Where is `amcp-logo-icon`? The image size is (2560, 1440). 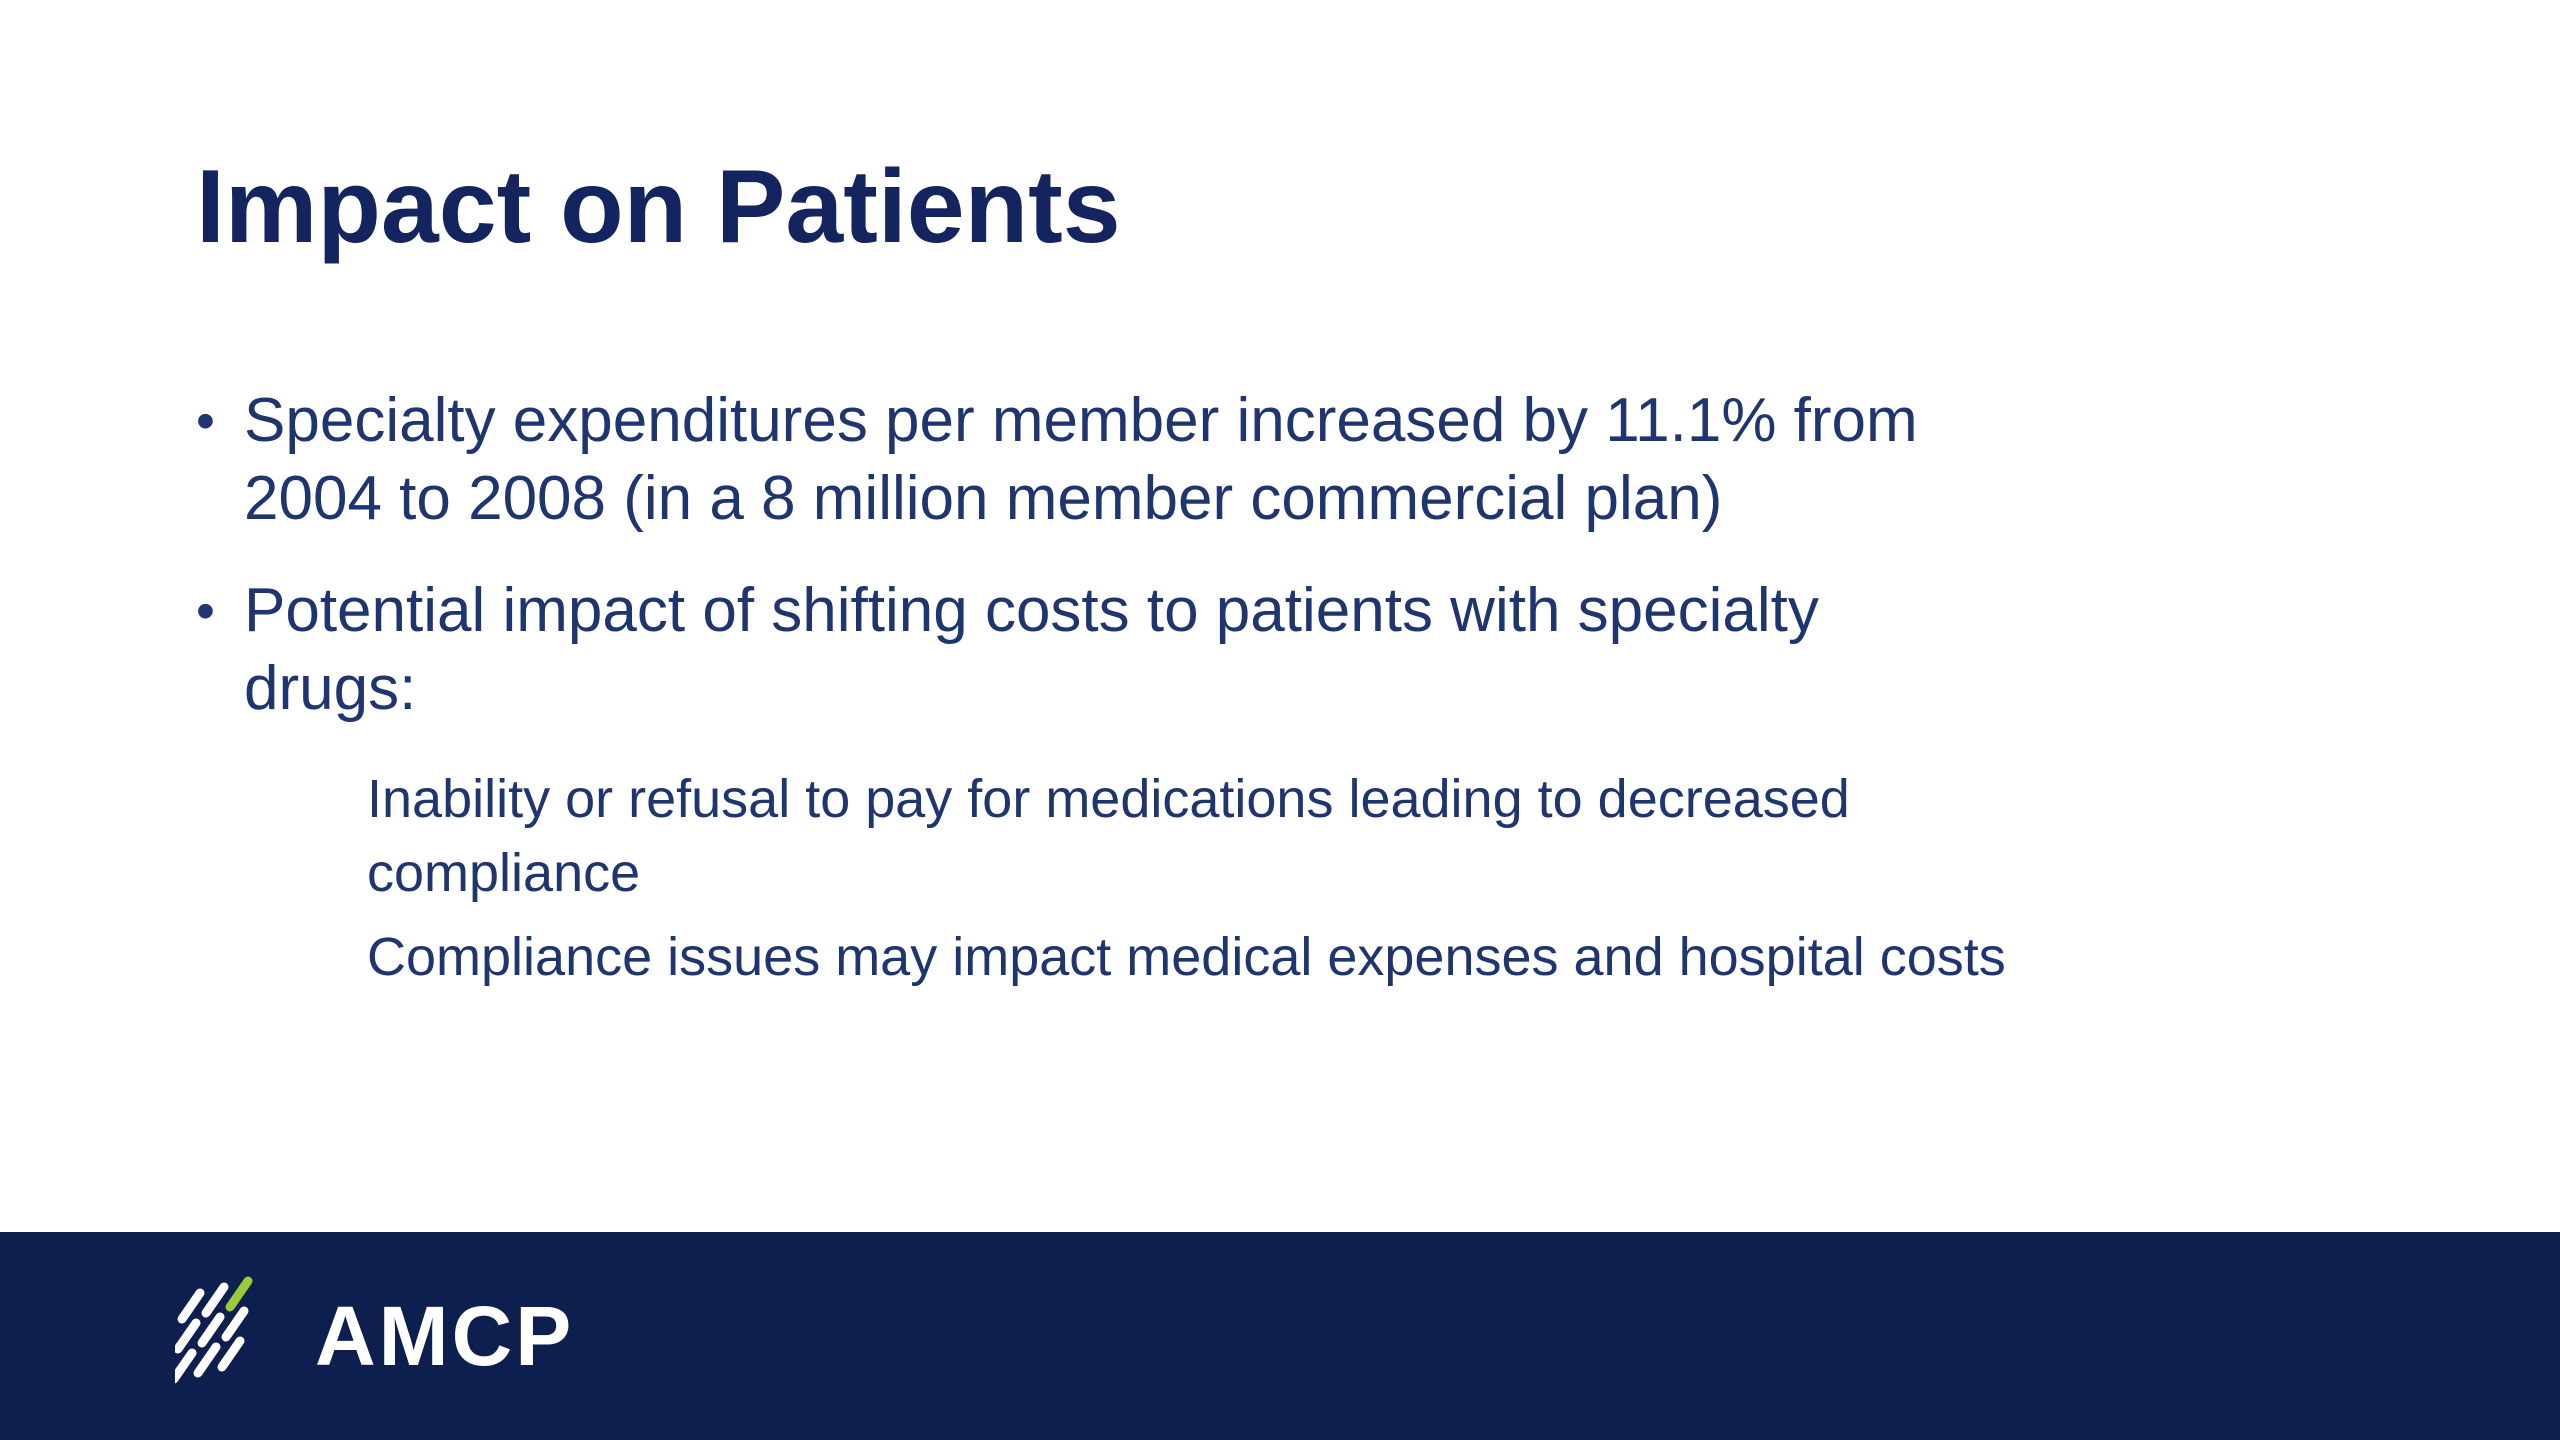 amcp-logo-icon is located at coordinates (214, 1330).